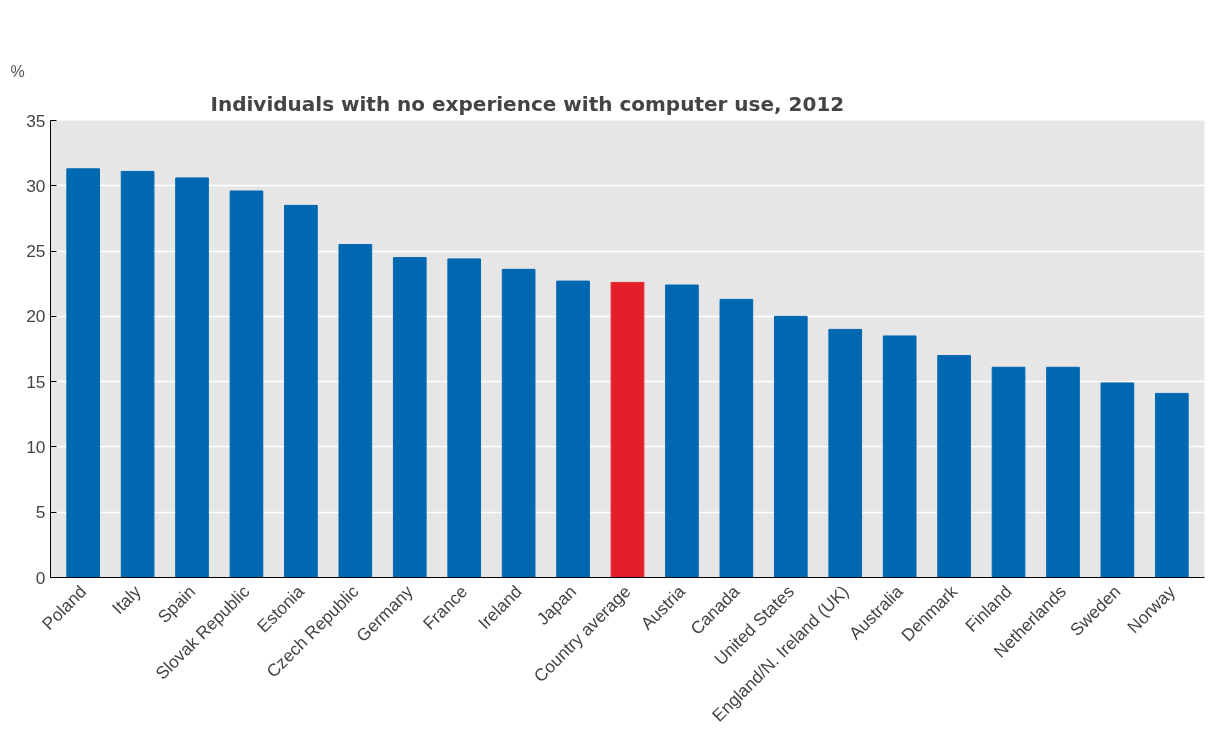 Image resolution: width=1214 pixels, height=740 pixels. Describe the element at coordinates (36, 185) in the screenshot. I see `y-tick-label: 30` at that location.